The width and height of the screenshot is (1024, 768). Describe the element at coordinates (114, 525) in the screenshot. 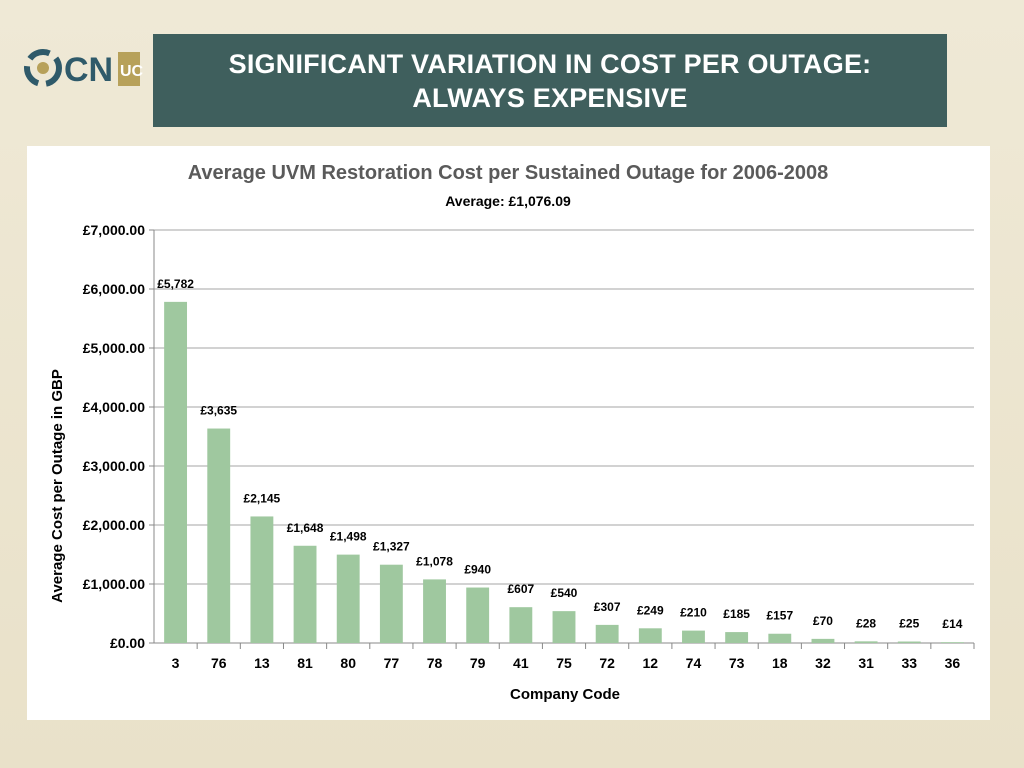

I see `y-tick-label: £2,000.00` at that location.